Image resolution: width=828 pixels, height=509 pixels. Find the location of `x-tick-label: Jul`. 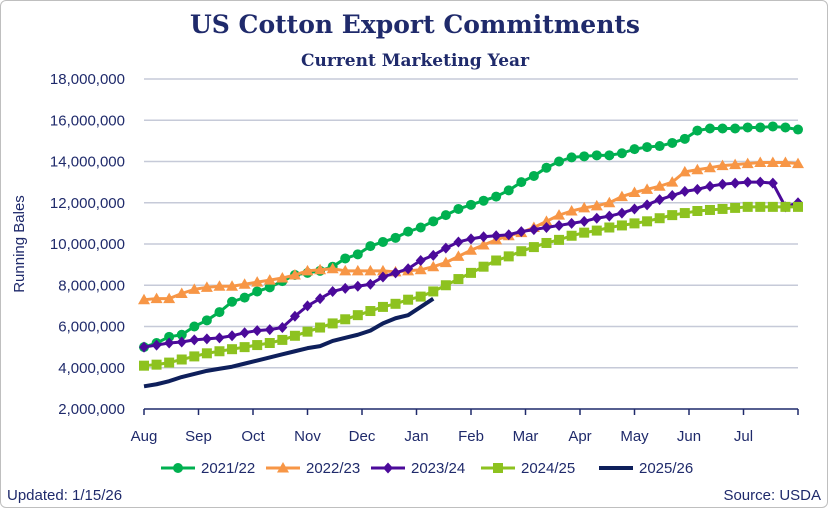

x-tick-label: Jul is located at coordinates (743, 436).